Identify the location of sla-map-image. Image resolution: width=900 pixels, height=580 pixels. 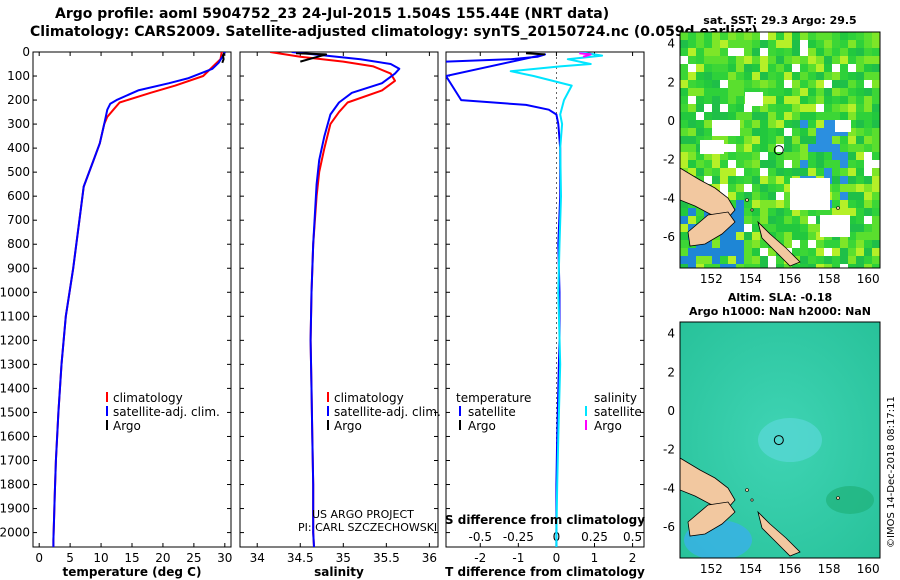
(780, 440).